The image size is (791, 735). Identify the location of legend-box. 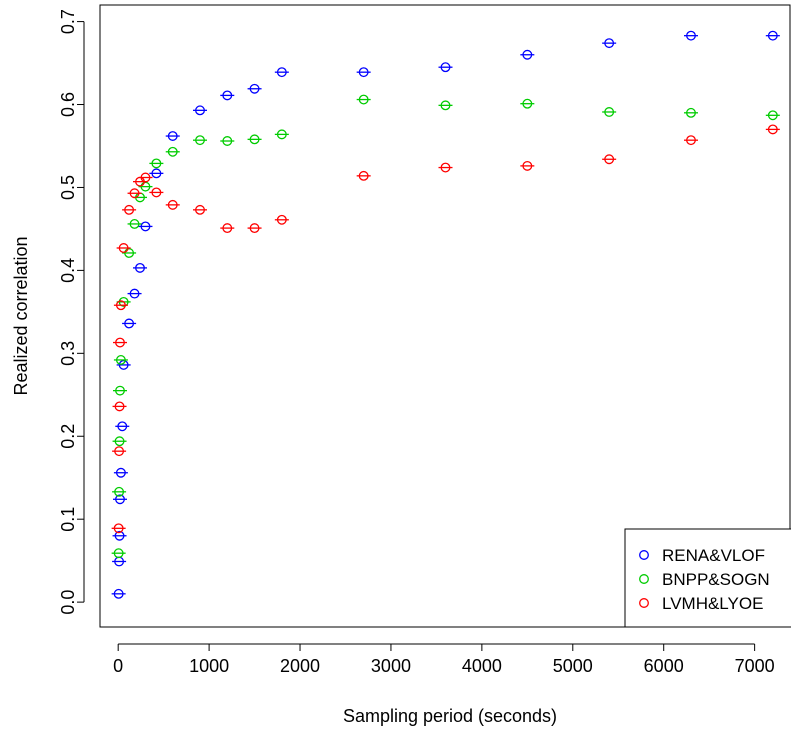
(707, 578).